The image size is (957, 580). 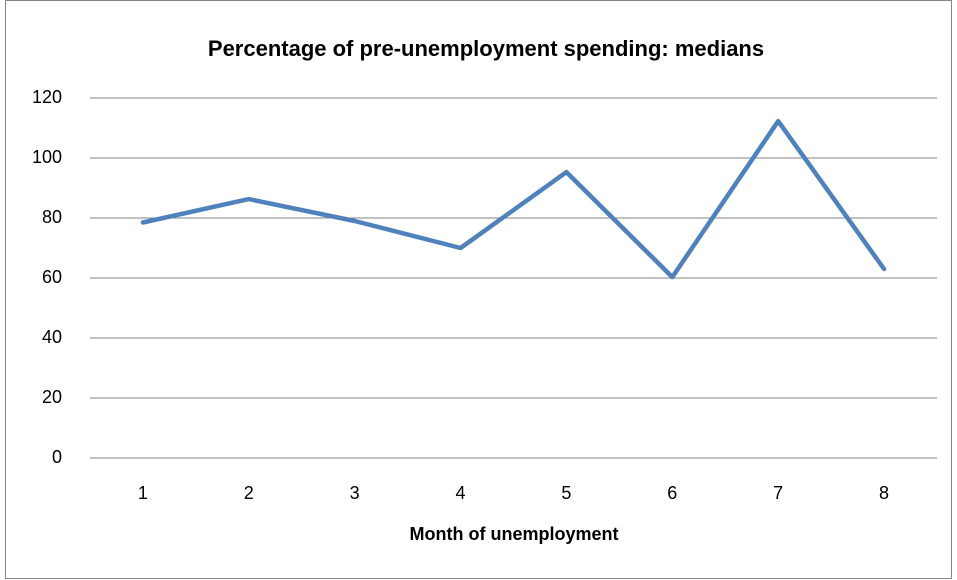 What do you see at coordinates (47, 157) in the screenshot?
I see `y-tick-label: 100` at bounding box center [47, 157].